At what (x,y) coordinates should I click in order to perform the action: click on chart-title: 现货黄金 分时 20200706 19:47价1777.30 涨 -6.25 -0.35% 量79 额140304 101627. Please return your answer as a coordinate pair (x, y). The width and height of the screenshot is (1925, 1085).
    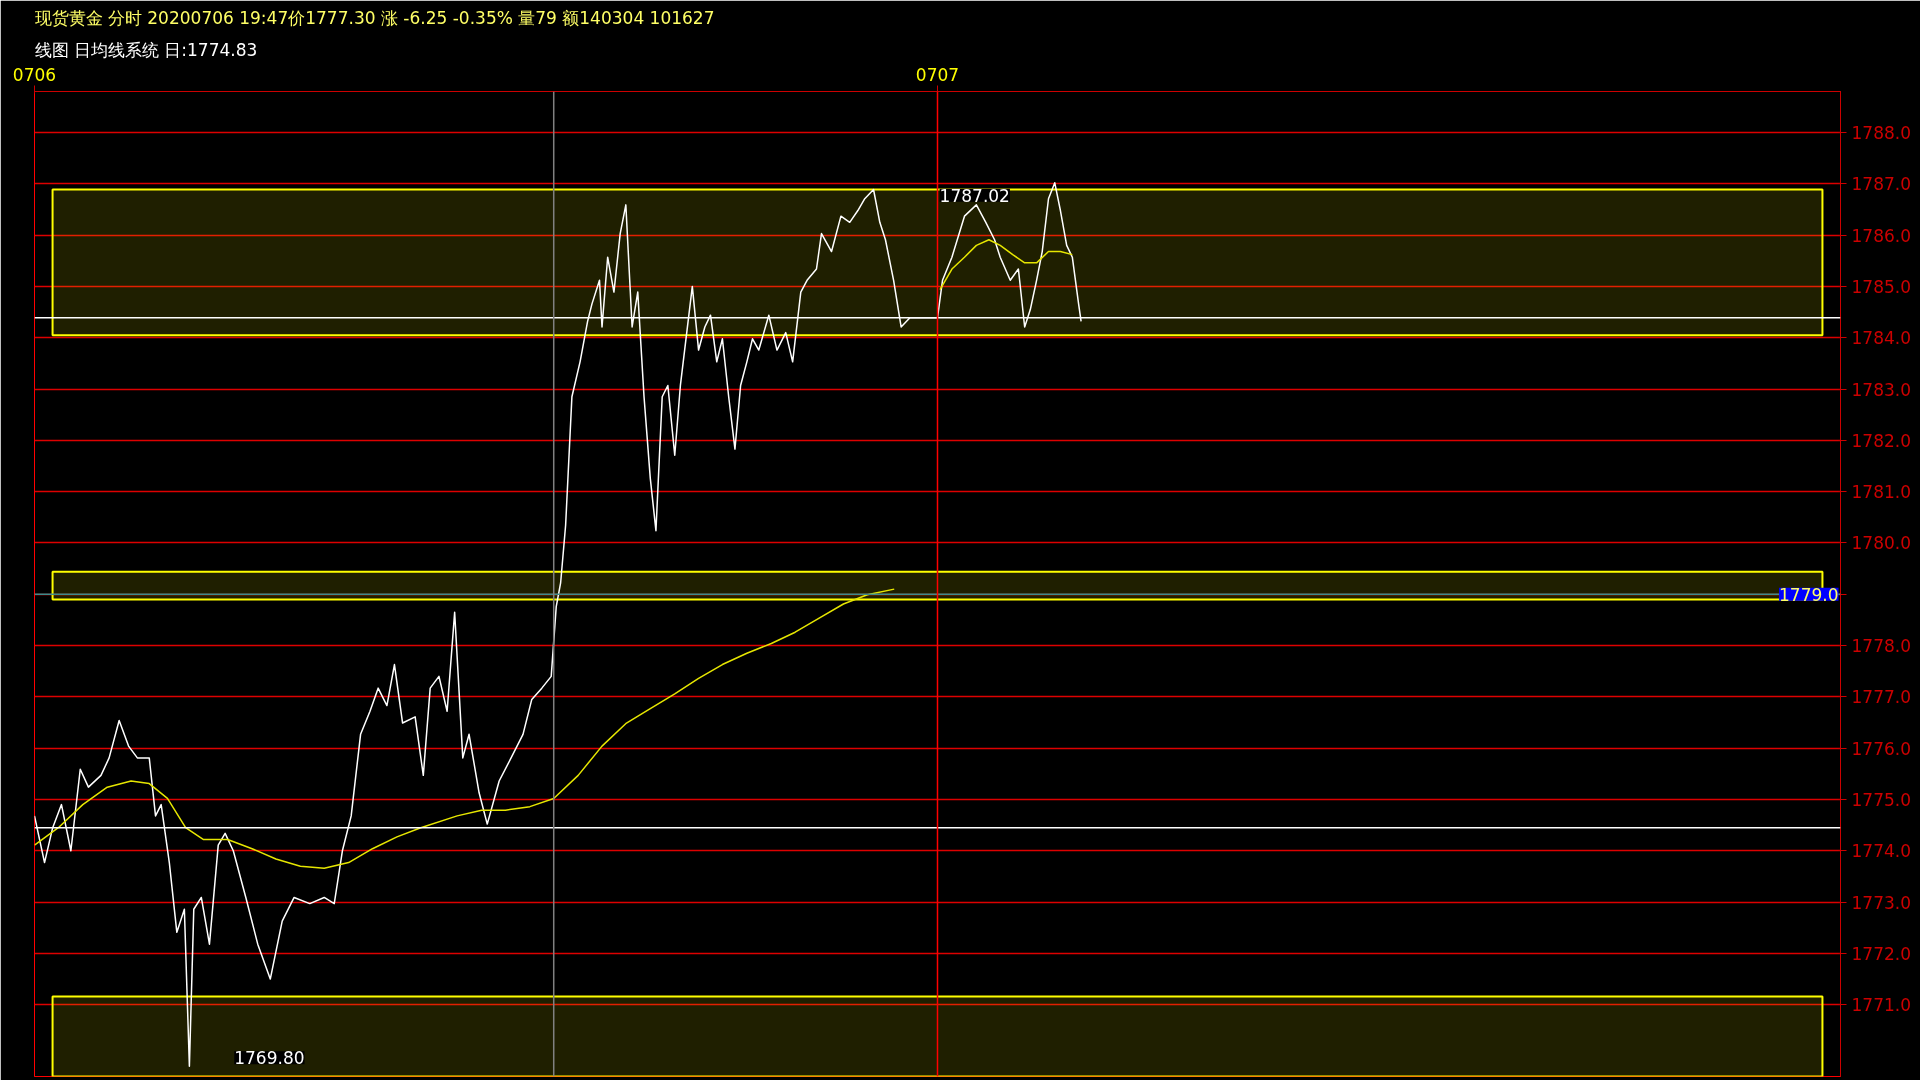
    Looking at the image, I should click on (374, 17).